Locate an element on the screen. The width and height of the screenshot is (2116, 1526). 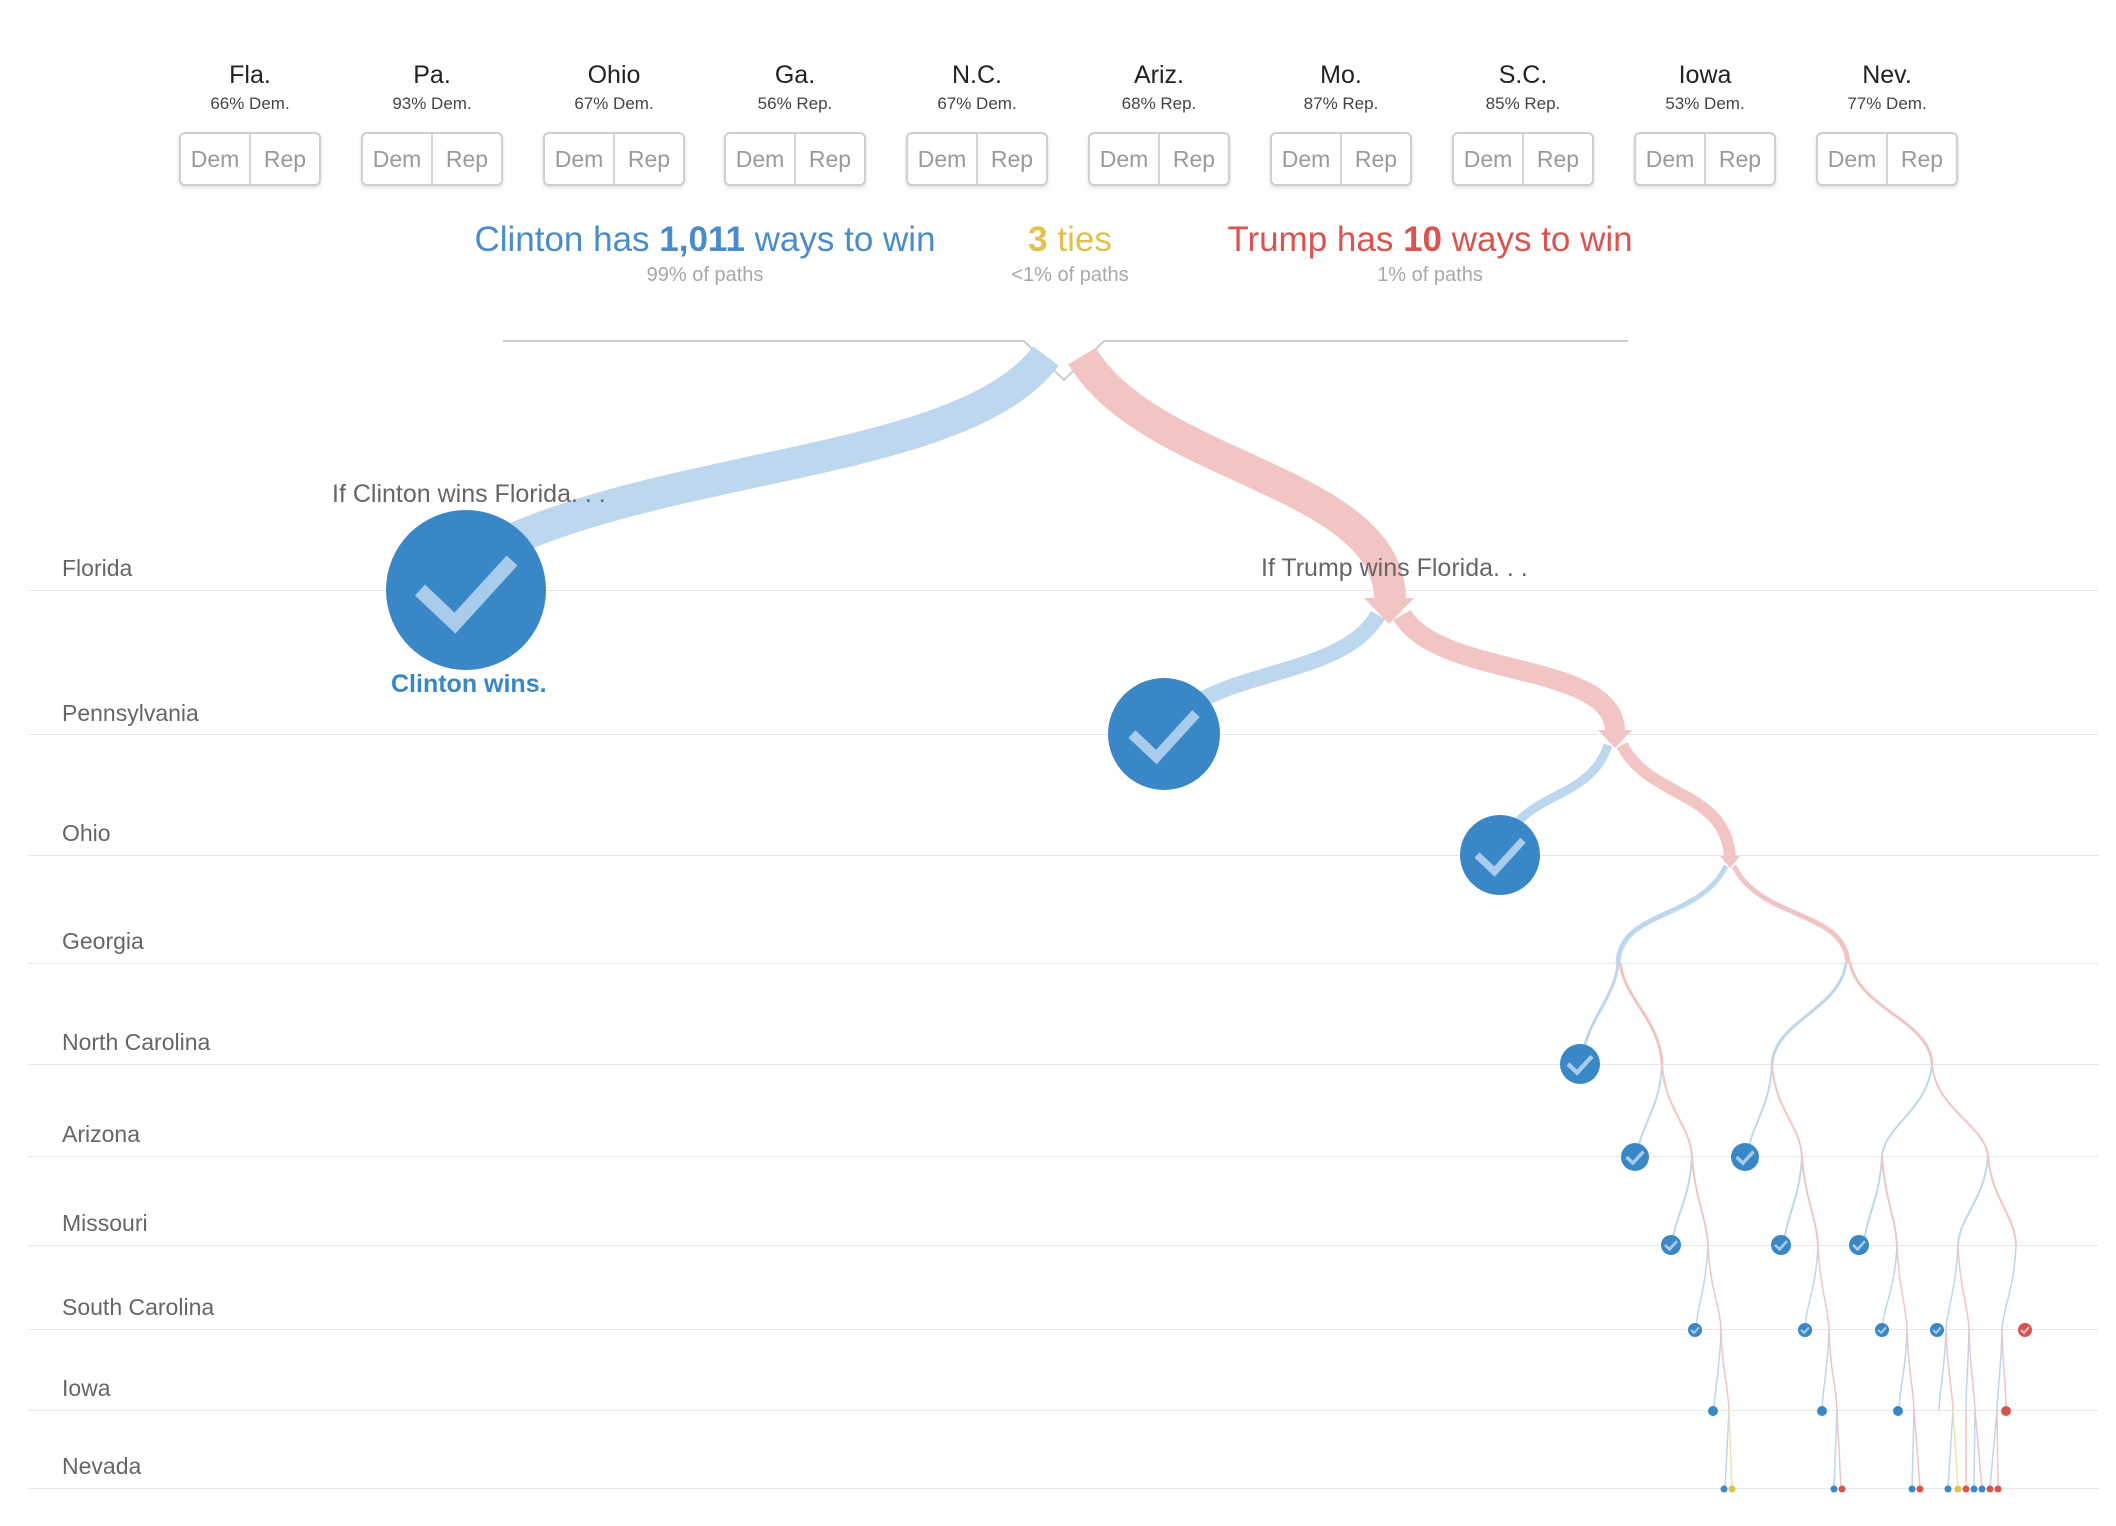
clinton-count: 1,011 is located at coordinates (702, 239).